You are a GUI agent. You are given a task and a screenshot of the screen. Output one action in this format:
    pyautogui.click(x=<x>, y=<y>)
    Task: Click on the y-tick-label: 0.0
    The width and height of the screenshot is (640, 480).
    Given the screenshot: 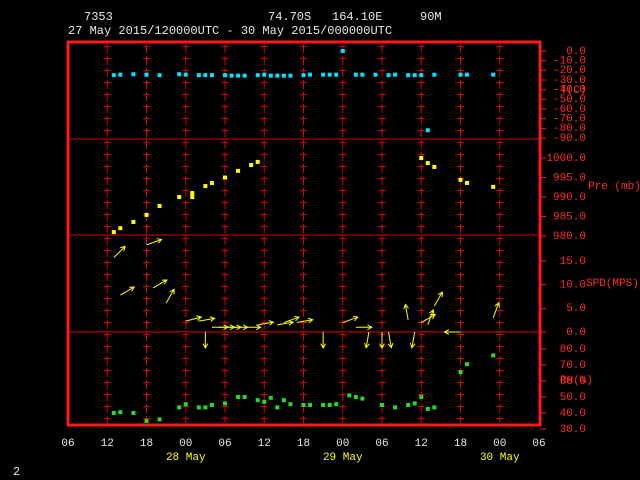 What is the action you would take?
    pyautogui.click(x=576, y=52)
    